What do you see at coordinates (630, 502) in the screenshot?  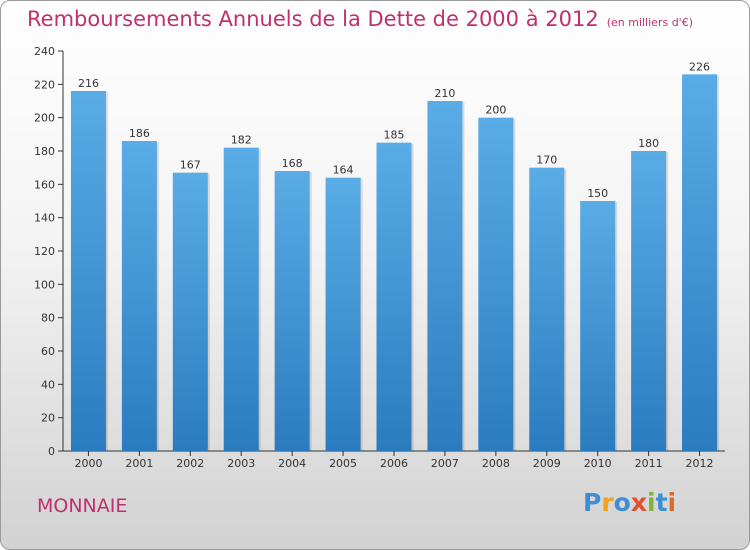 I see `proxiti-logo: Proxiti` at bounding box center [630, 502].